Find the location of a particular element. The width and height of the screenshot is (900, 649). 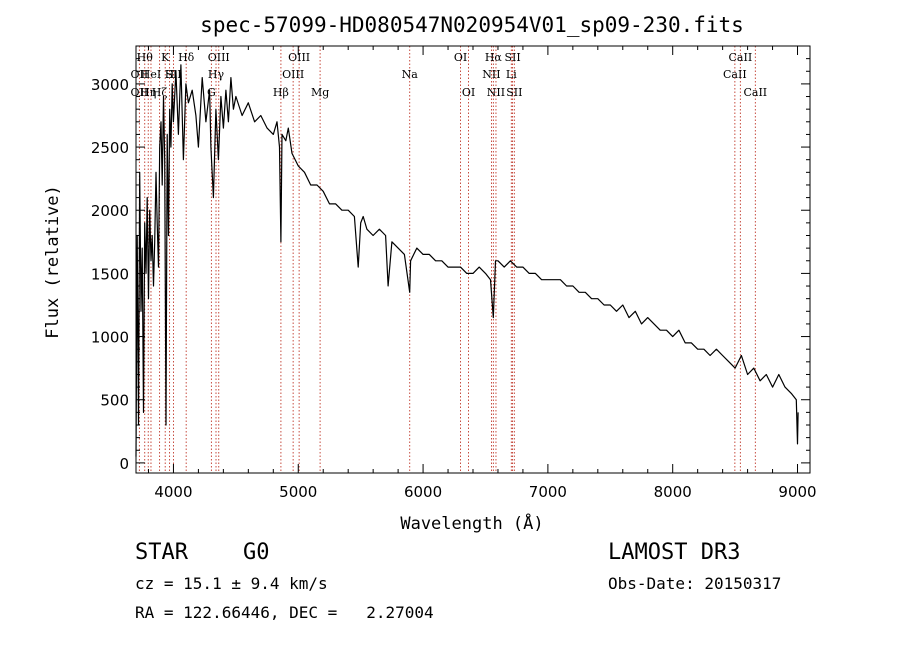

x-tick-label: 8000 is located at coordinates (673, 492).